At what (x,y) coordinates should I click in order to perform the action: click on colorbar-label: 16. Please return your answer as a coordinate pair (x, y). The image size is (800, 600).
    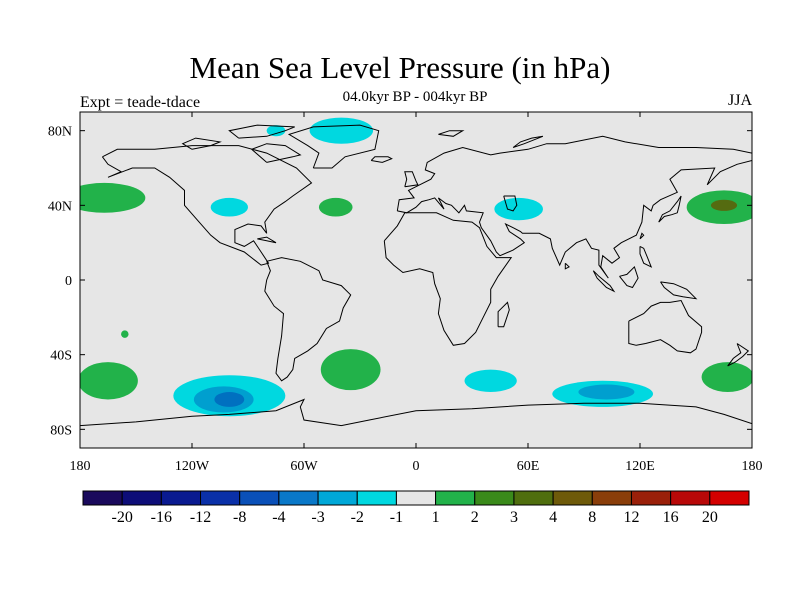
    Looking at the image, I should click on (671, 517).